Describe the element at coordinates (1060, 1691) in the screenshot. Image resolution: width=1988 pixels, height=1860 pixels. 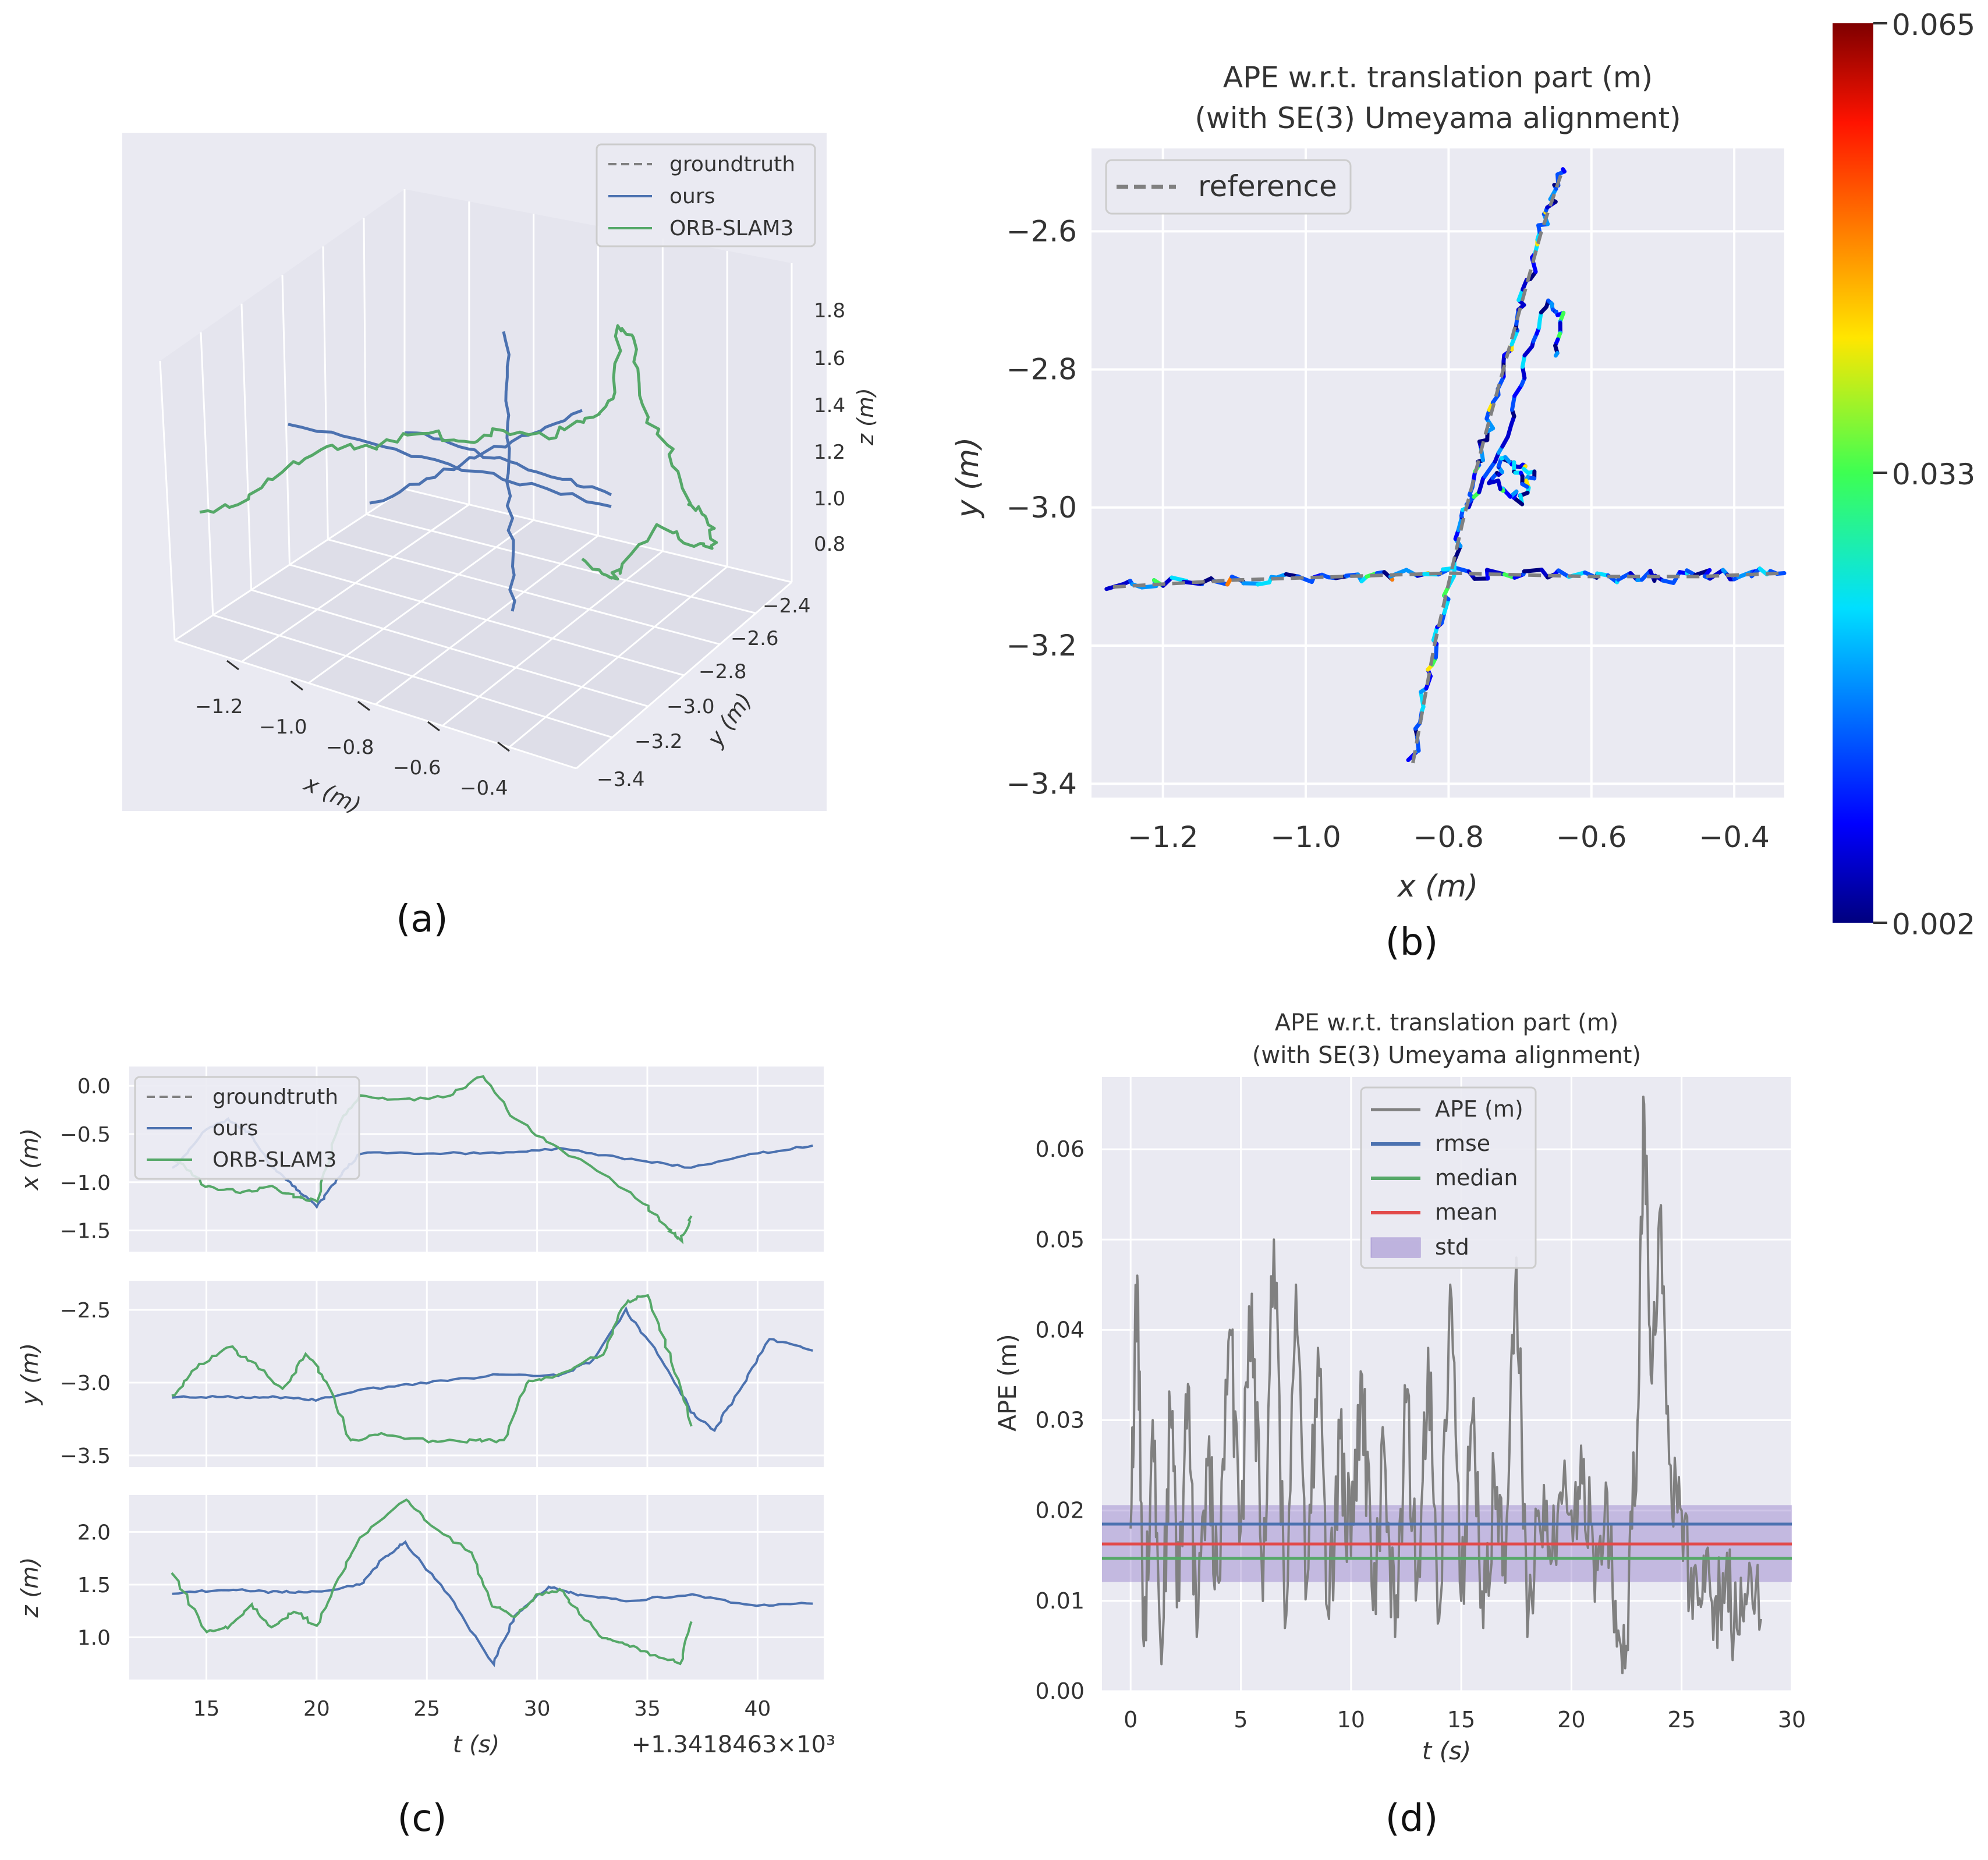
I see `d-ytick-label: 0.00` at that location.